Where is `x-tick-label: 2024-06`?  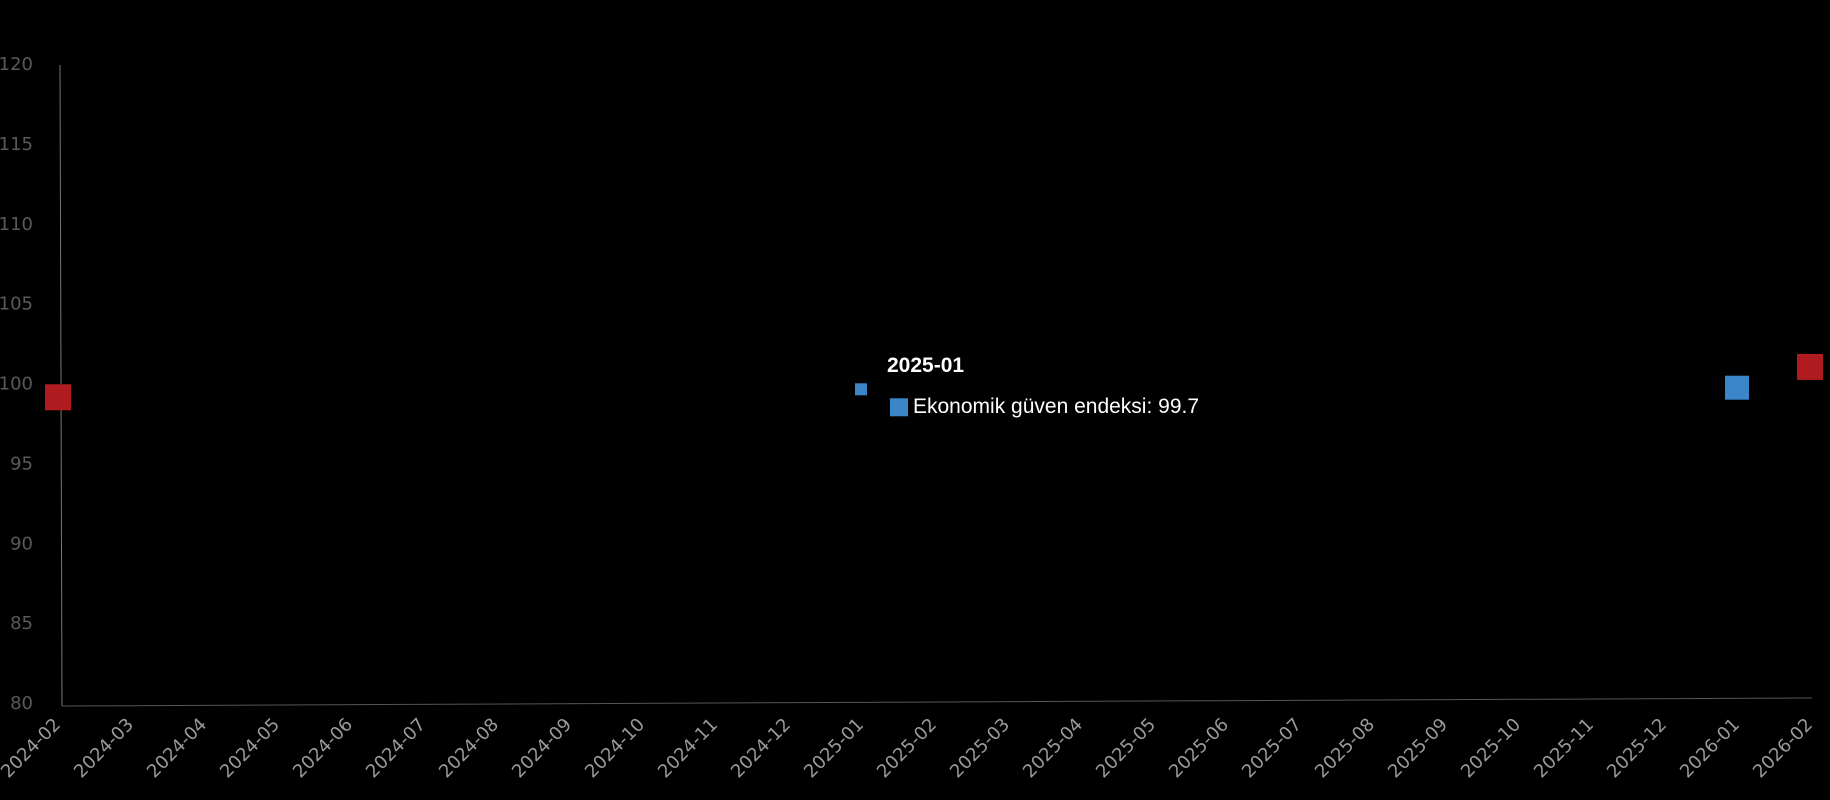
x-tick-label: 2024-06 is located at coordinates (323, 748).